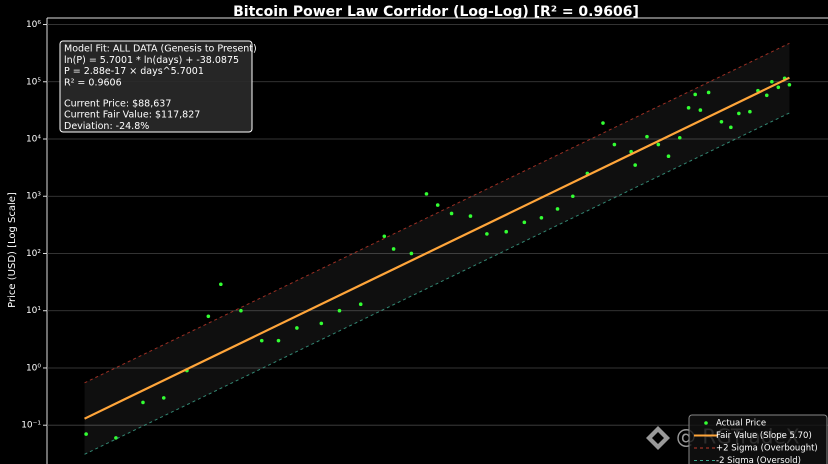 The height and width of the screenshot is (464, 828). Describe the element at coordinates (33, 82) in the screenshot. I see `y-tick-label: 10⁵` at that location.